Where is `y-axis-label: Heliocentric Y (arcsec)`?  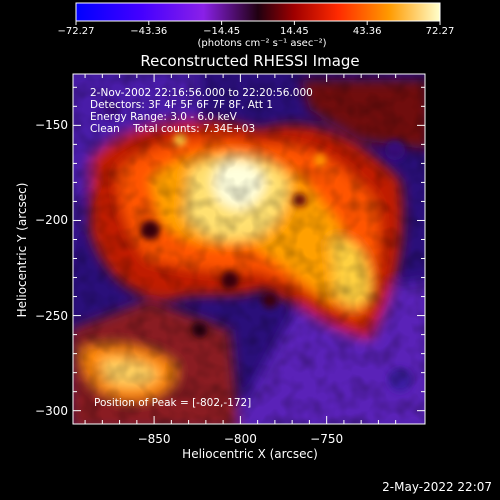
y-axis-label: Heliocentric Y (arcsec) is located at coordinates (22, 250).